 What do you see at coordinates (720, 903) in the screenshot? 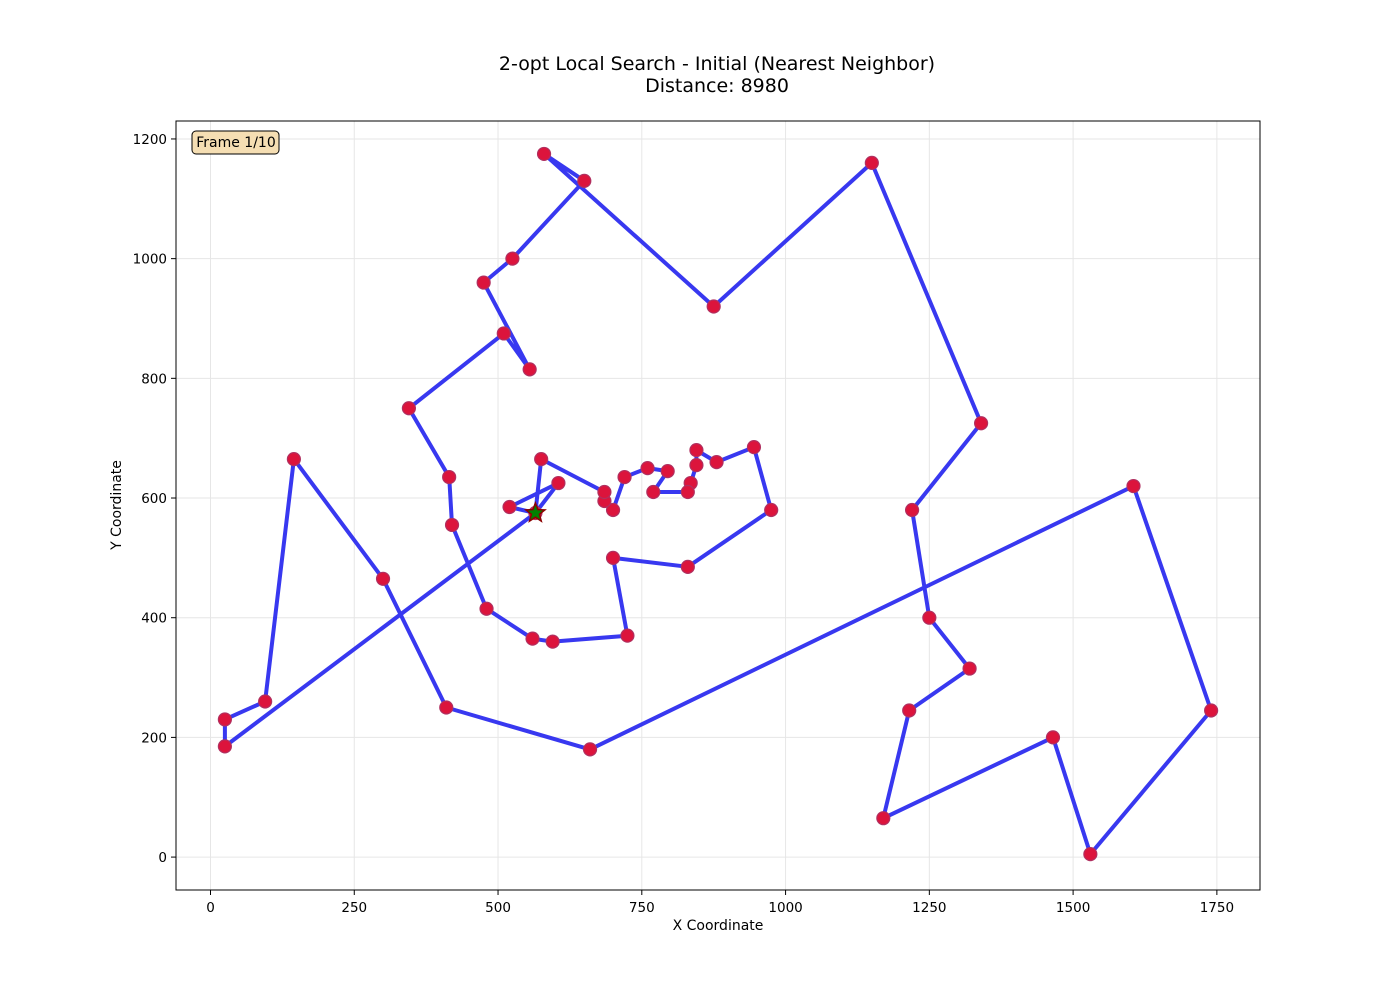
I see `x-axis-ticks: 0 250 500 750 1000 1250 1500 1750` at bounding box center [720, 903].